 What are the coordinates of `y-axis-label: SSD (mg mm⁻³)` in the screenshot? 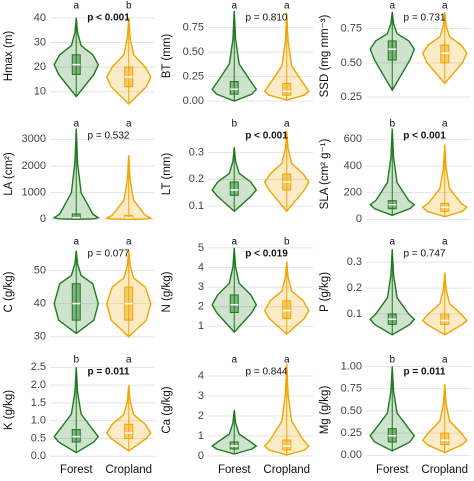 It's located at (325, 55).